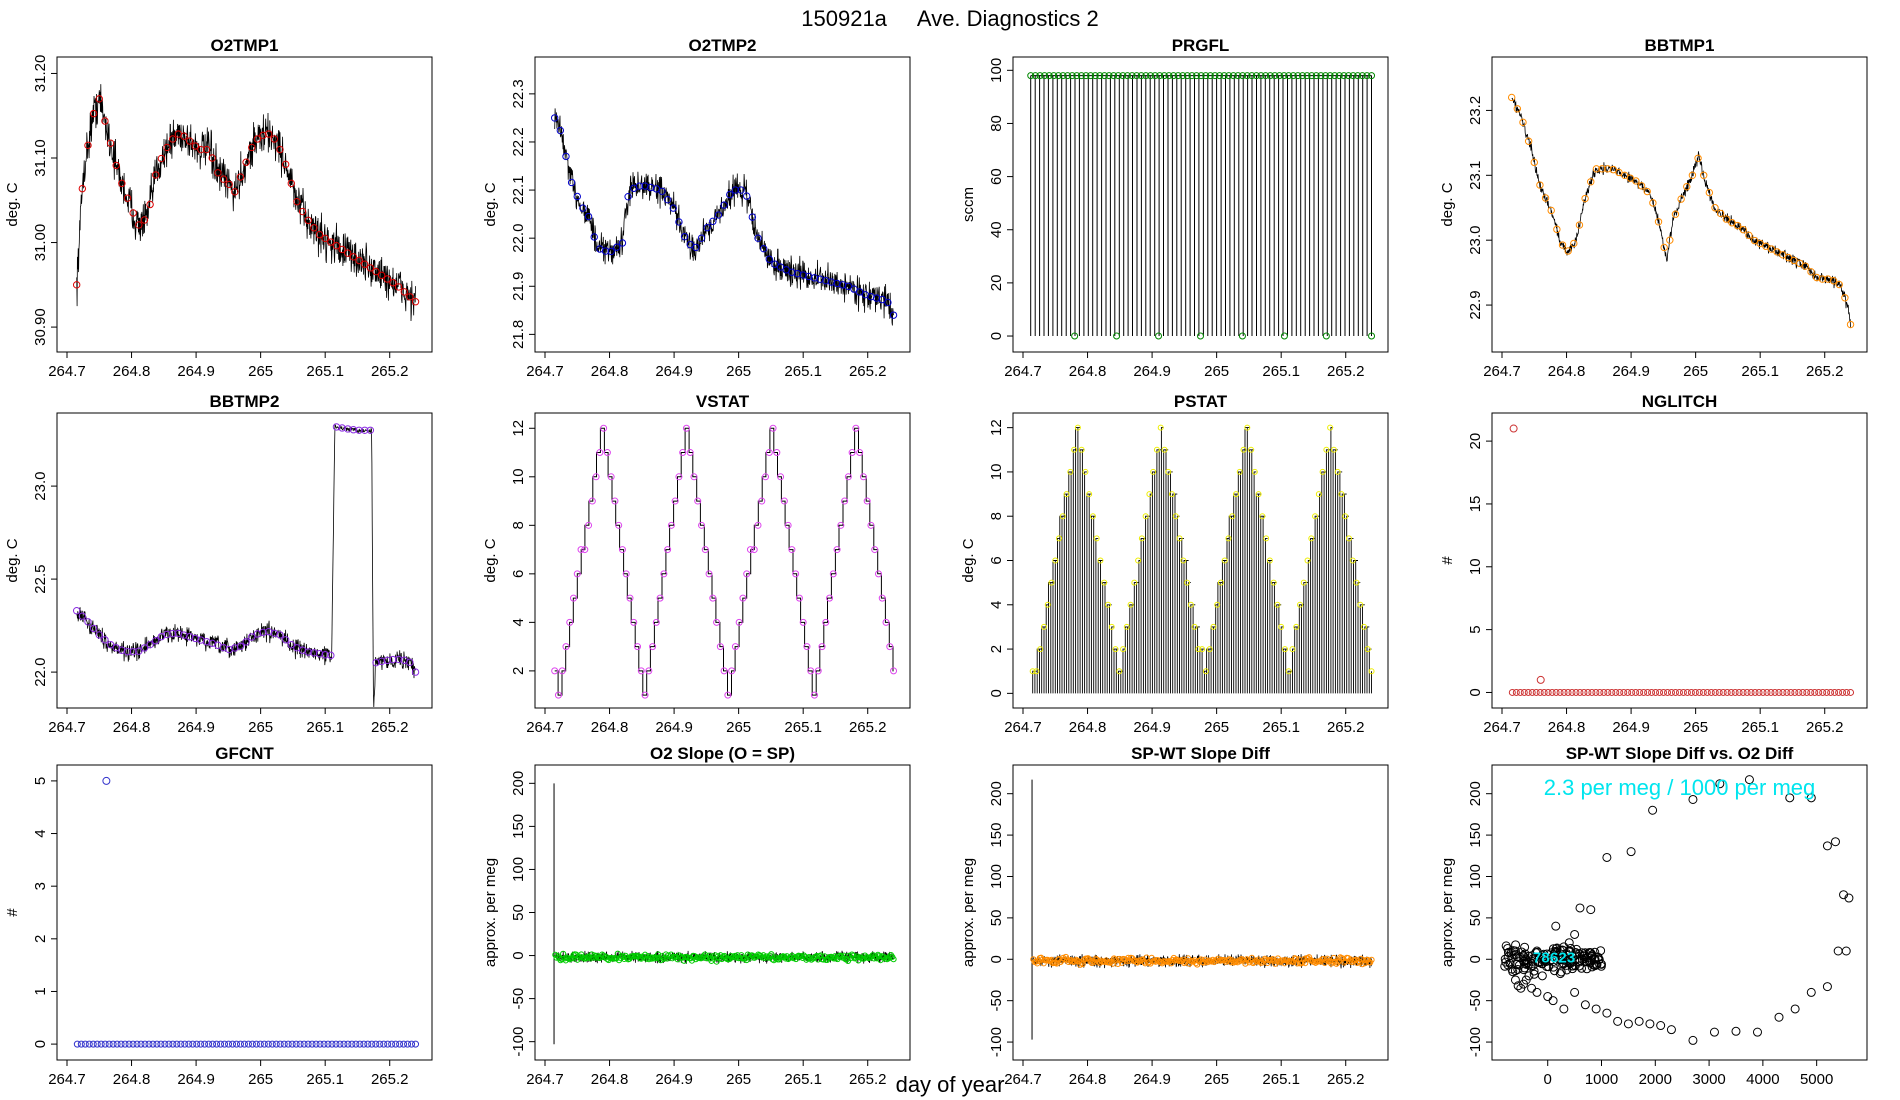  I want to click on y-axis-label: sccm, so click(968, 204).